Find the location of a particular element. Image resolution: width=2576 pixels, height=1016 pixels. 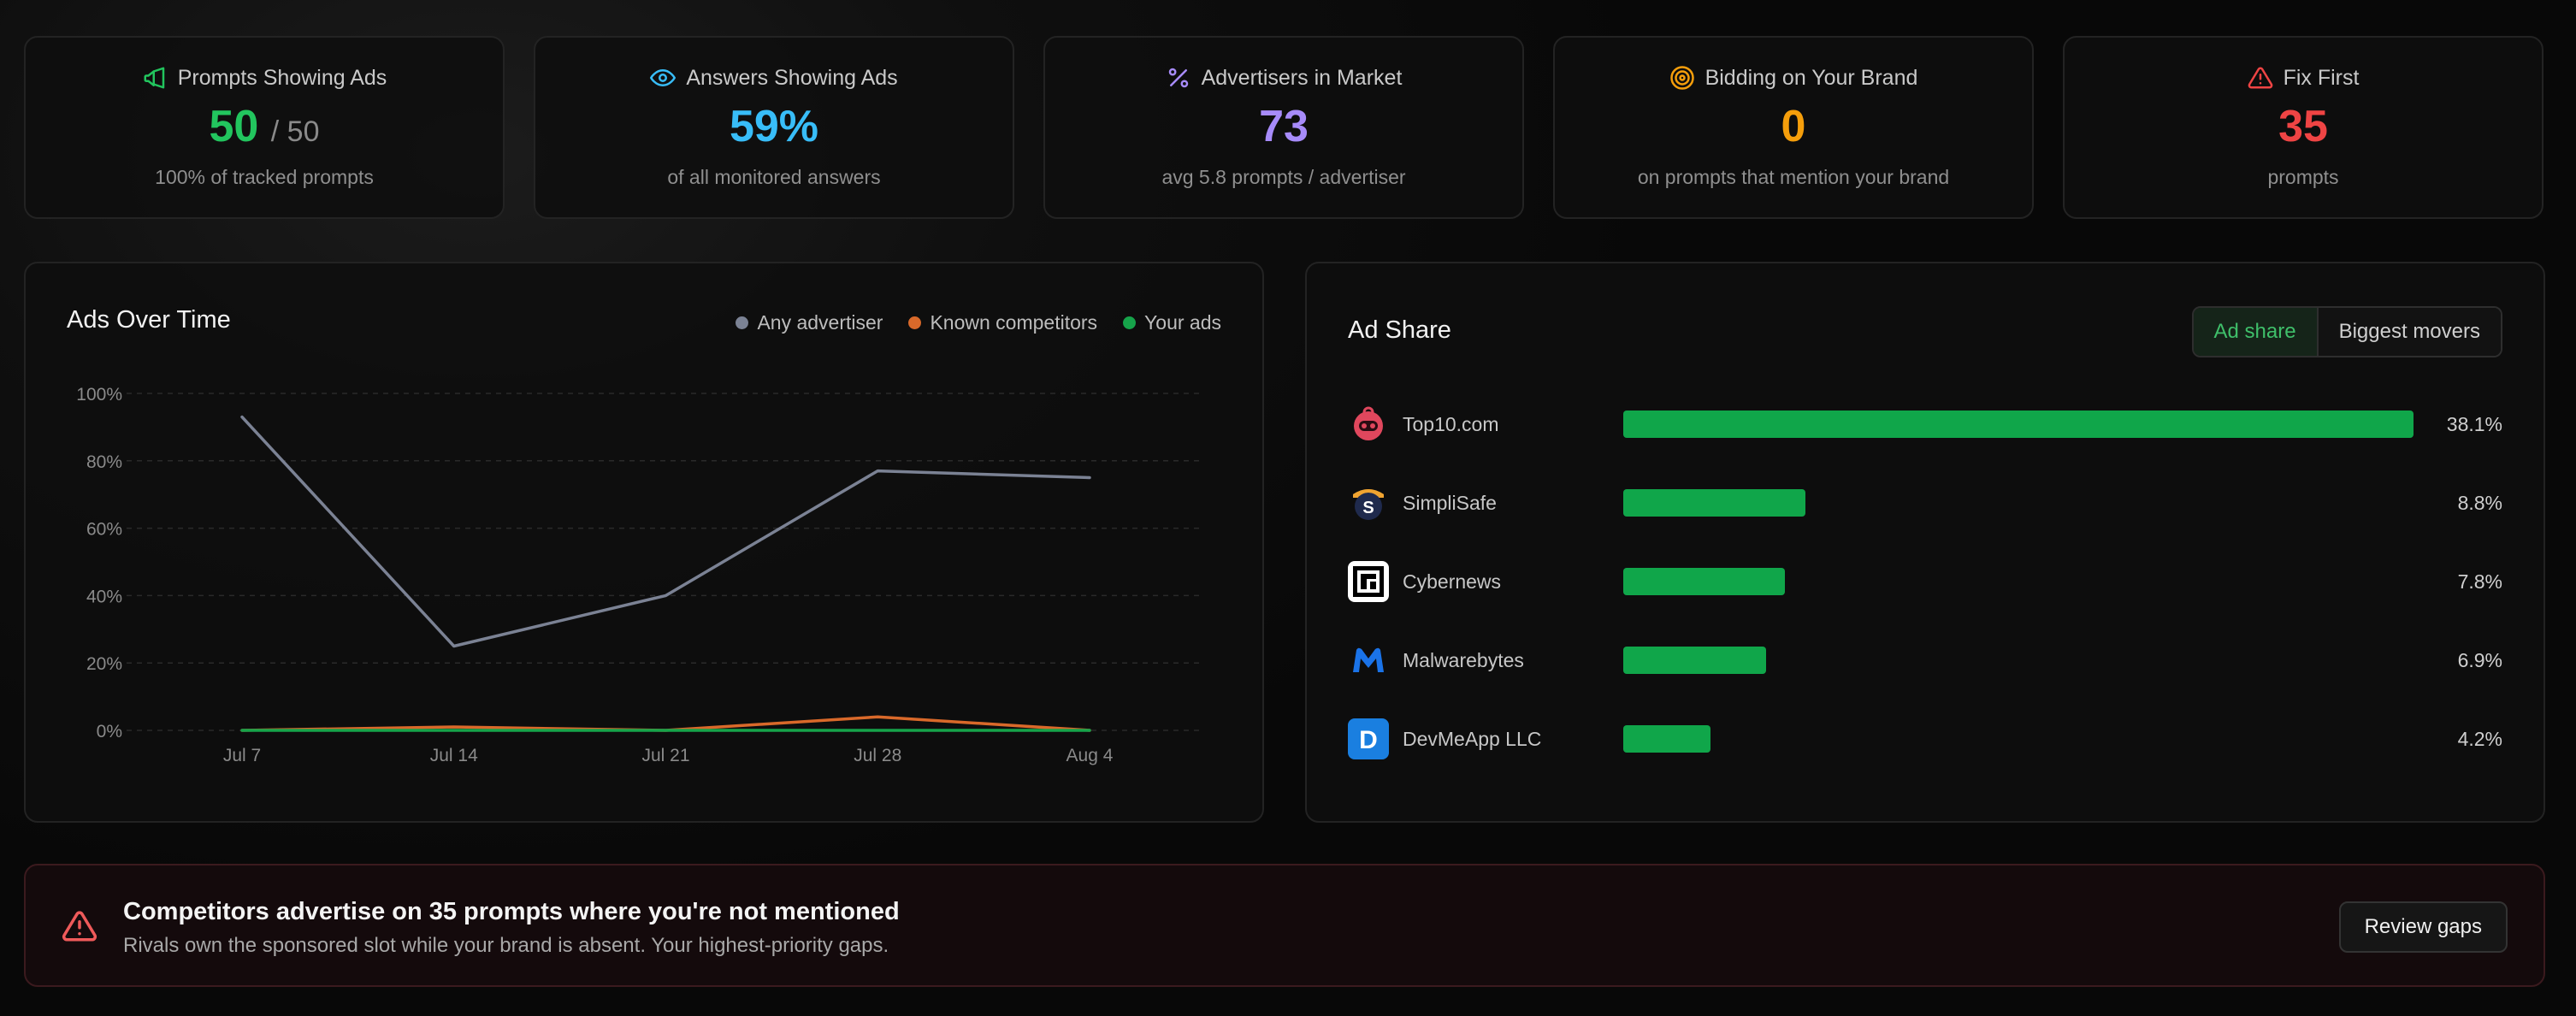

simplisafe-logo-icon: S is located at coordinates (1368, 502).